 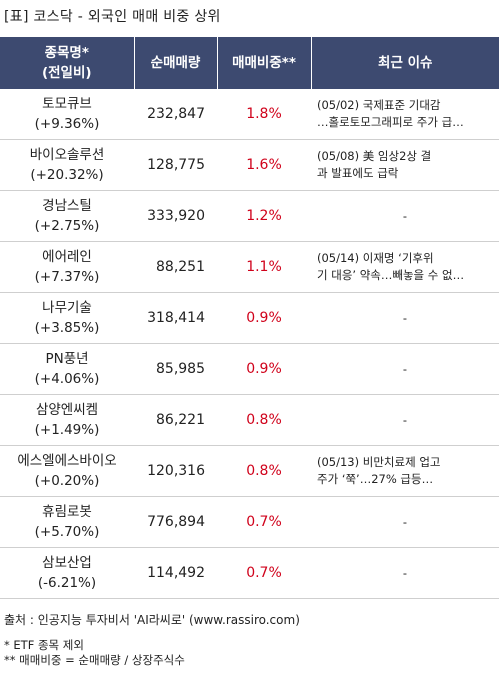 What do you see at coordinates (67, 318) in the screenshot?
I see `stock-cell: 나무기술 (+3.85%)` at bounding box center [67, 318].